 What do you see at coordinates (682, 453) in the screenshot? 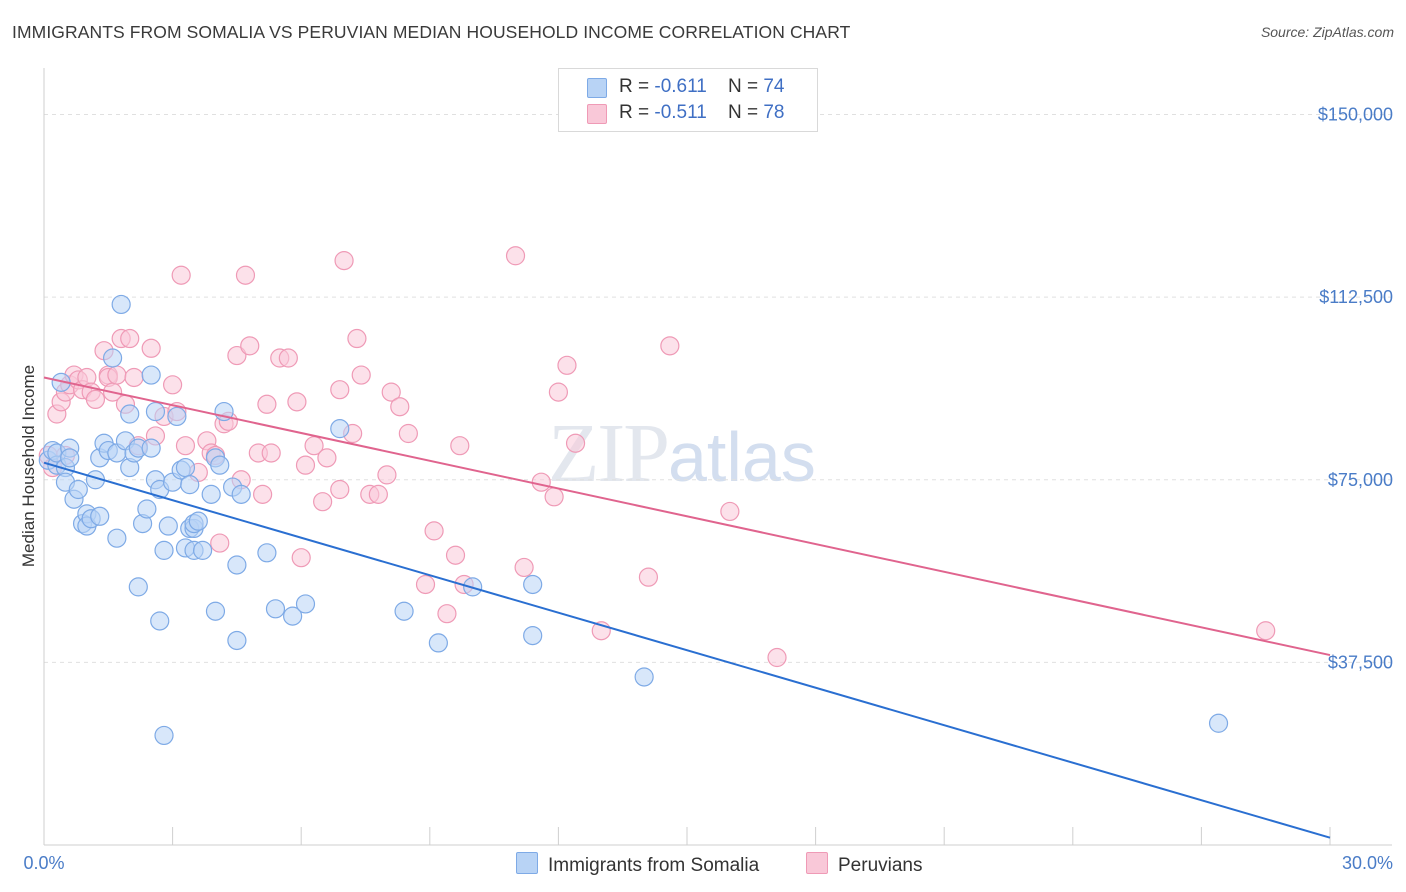
I see `watermark: ZIPatlas` at bounding box center [682, 453].